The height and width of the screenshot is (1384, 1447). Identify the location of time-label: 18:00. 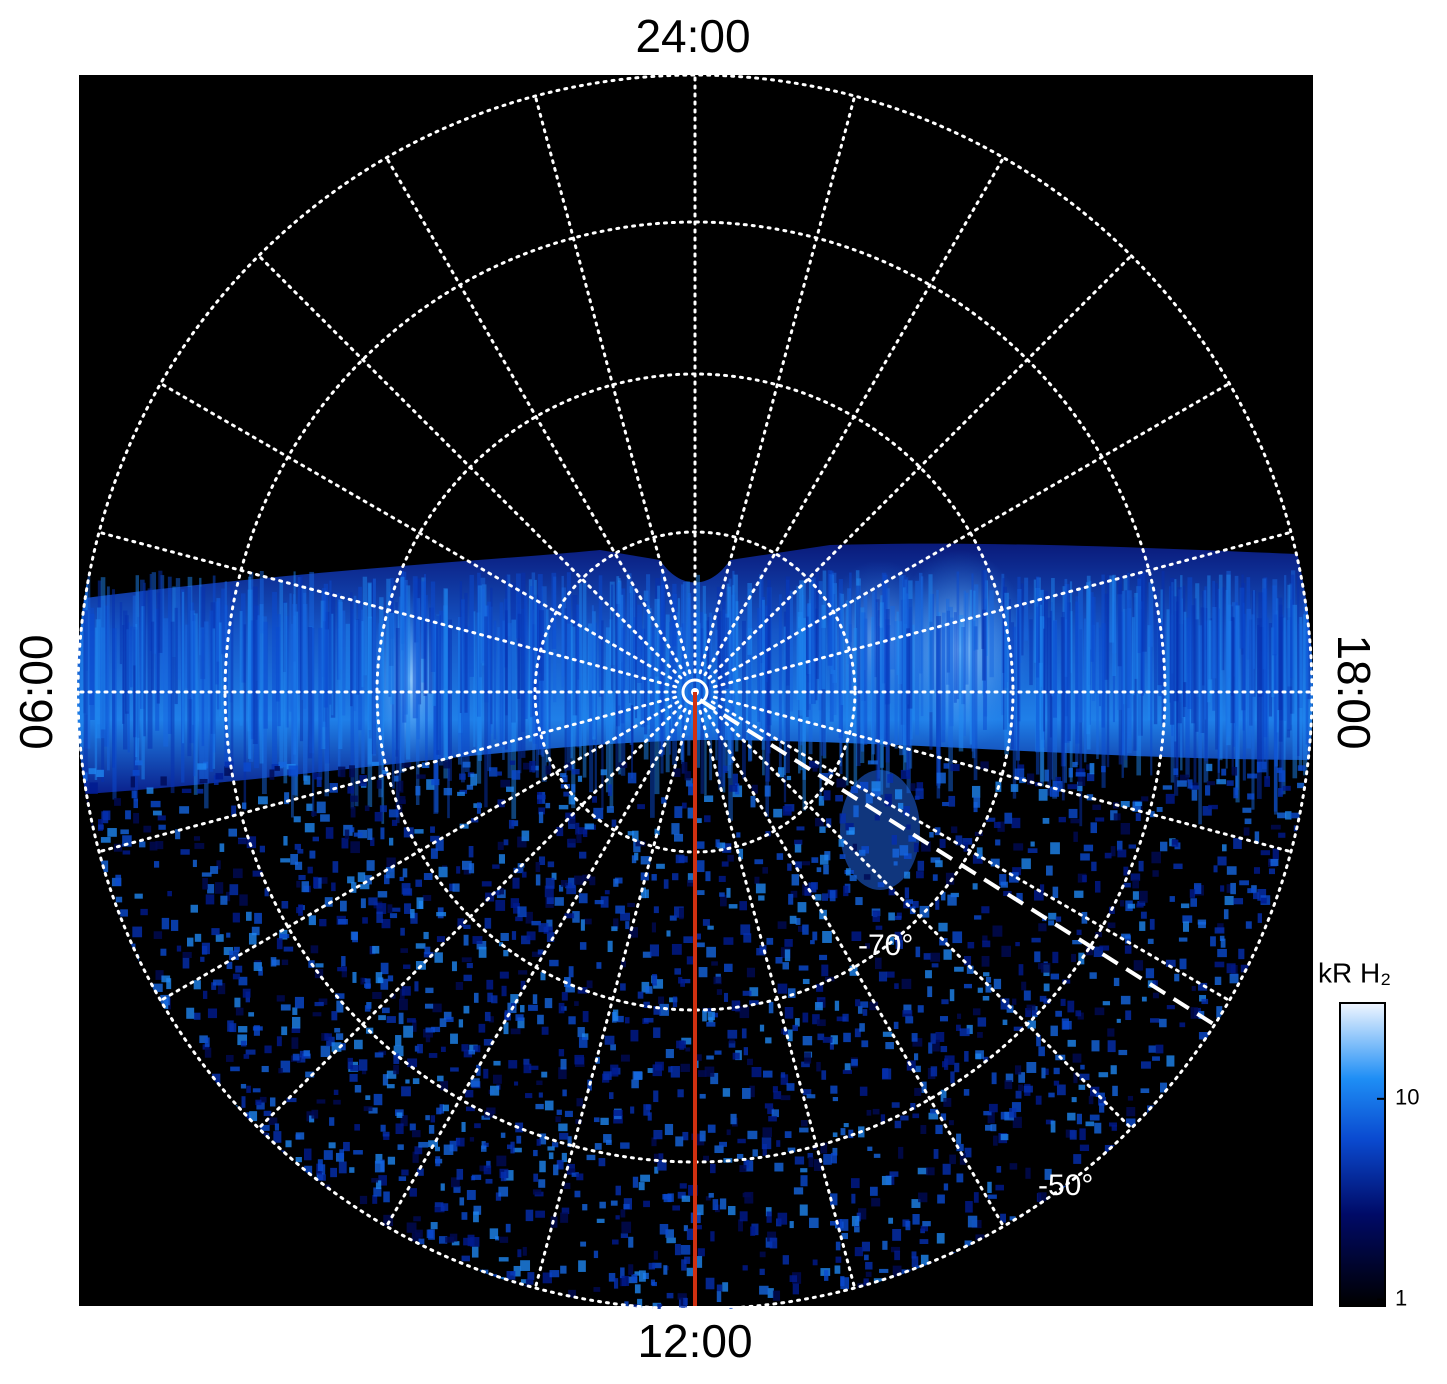
(1354, 691).